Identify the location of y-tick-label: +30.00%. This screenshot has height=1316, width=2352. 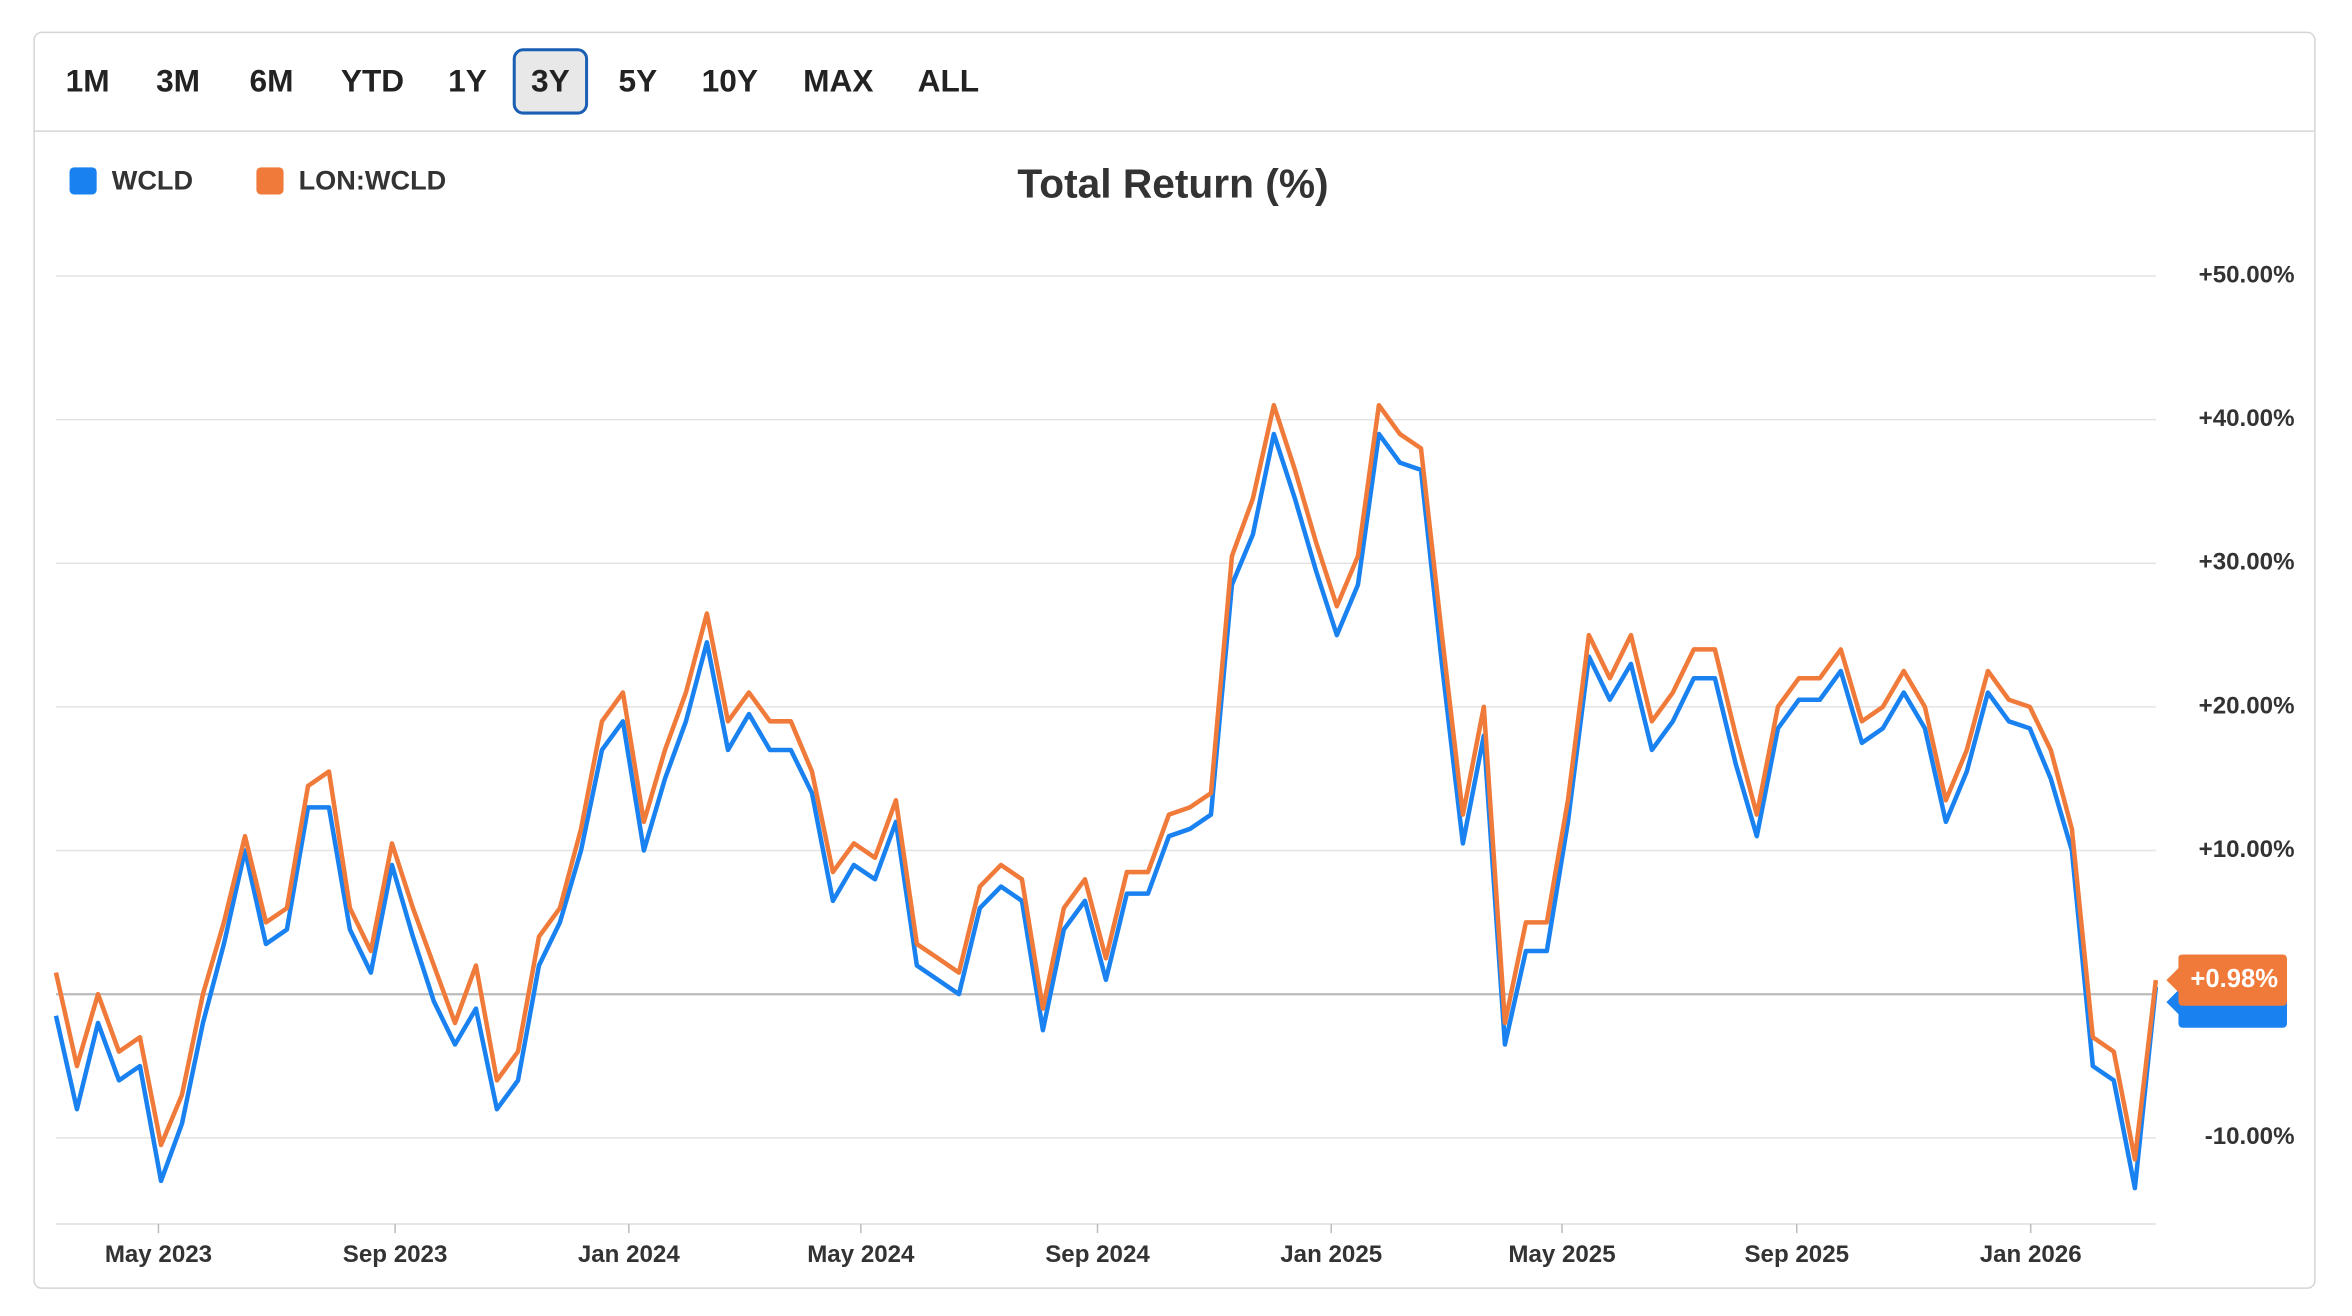
(2247, 562).